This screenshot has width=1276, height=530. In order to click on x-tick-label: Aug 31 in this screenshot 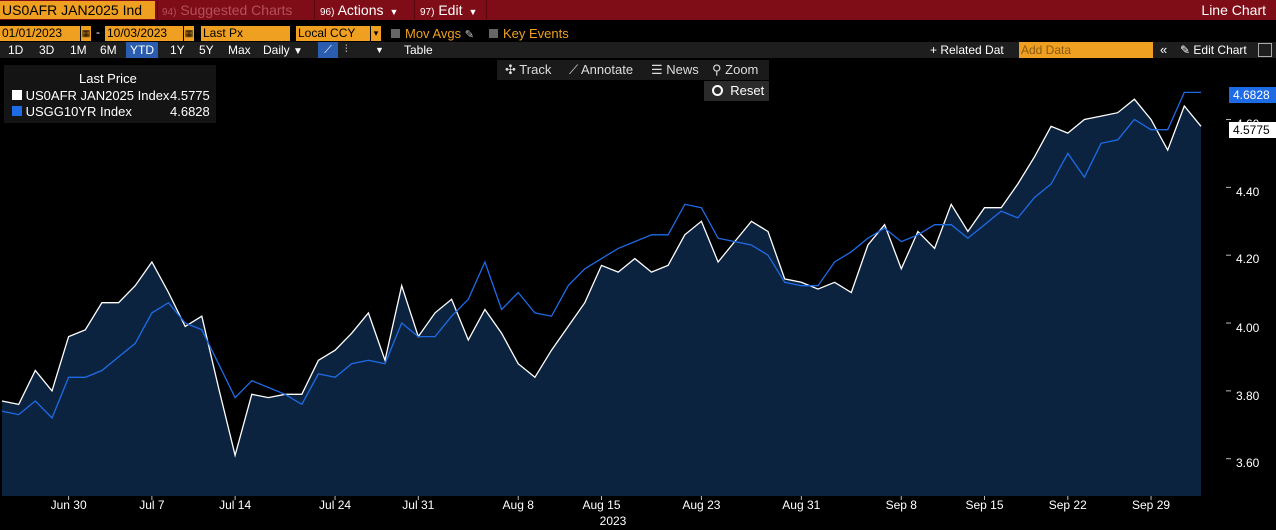, I will do `click(801, 505)`.